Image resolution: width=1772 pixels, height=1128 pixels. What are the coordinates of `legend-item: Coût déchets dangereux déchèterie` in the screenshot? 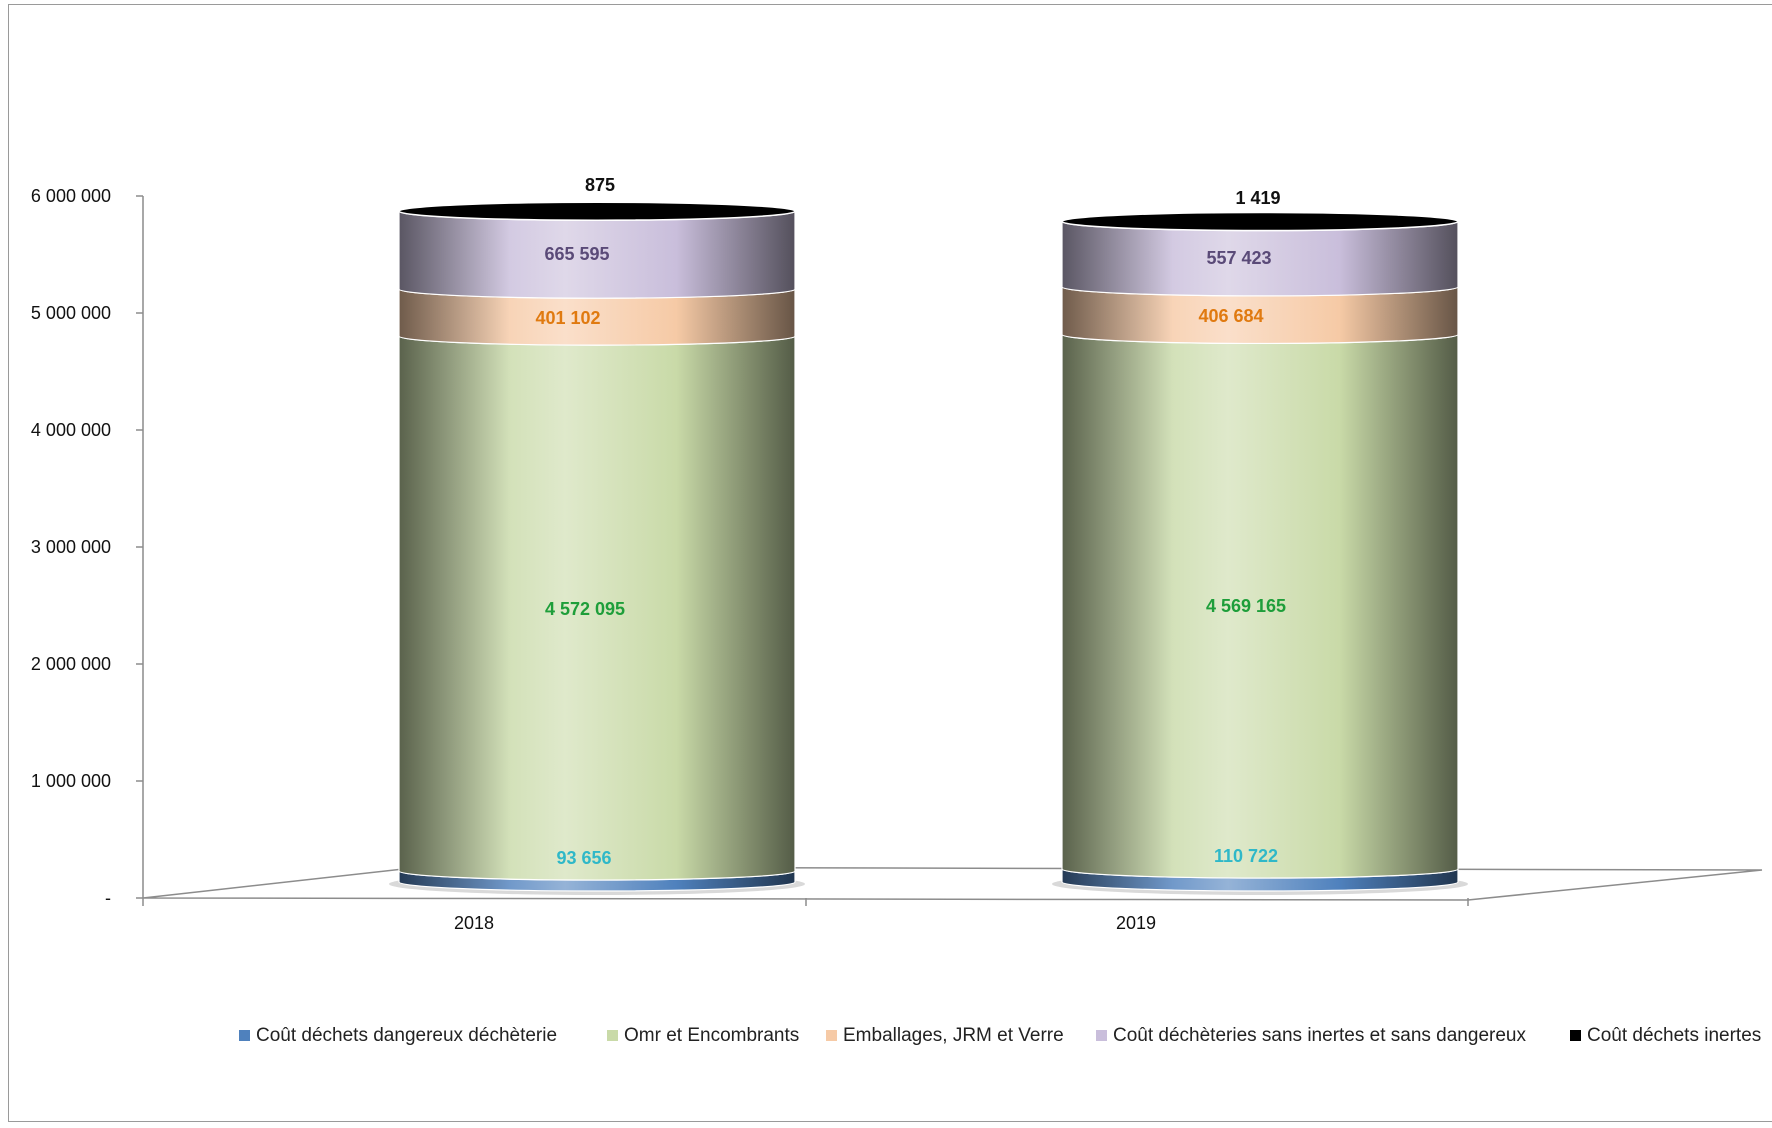 It's located at (398, 1035).